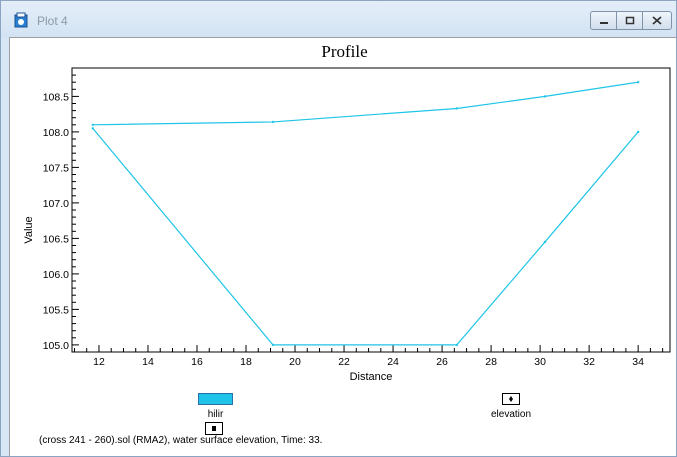  I want to click on x-axis-label: Distance, so click(371, 377).